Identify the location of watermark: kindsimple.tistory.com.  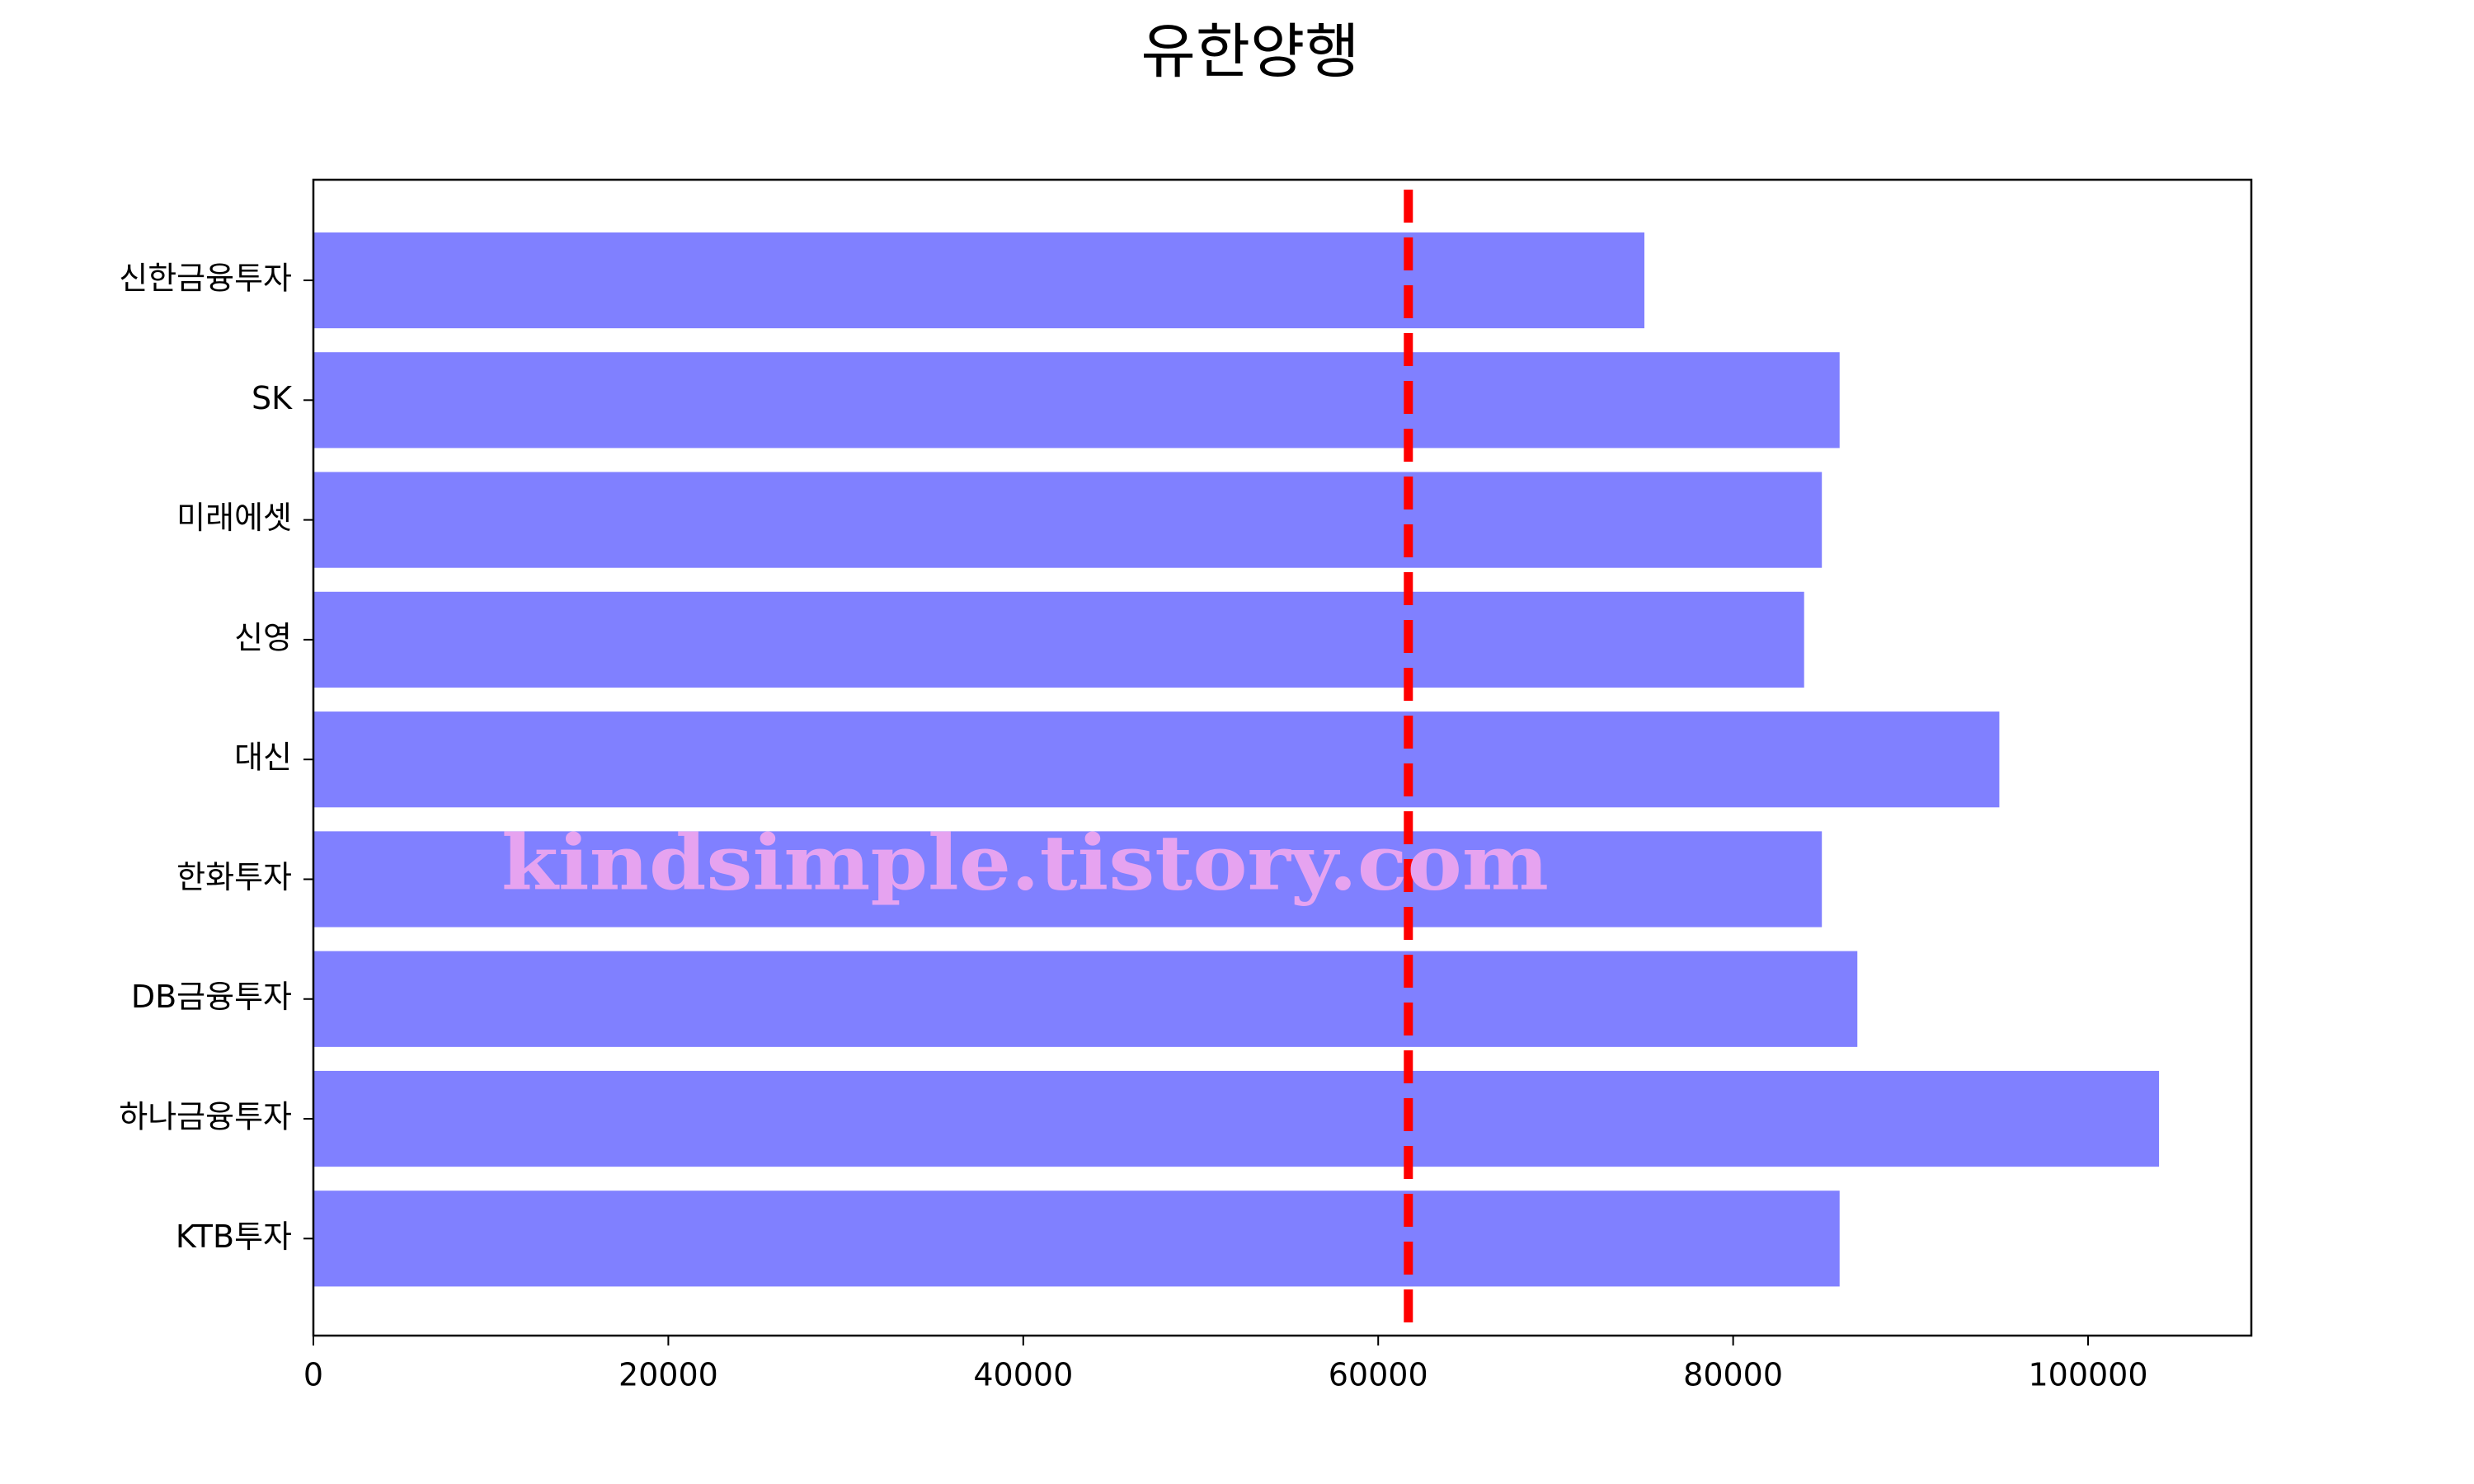
(1025, 863).